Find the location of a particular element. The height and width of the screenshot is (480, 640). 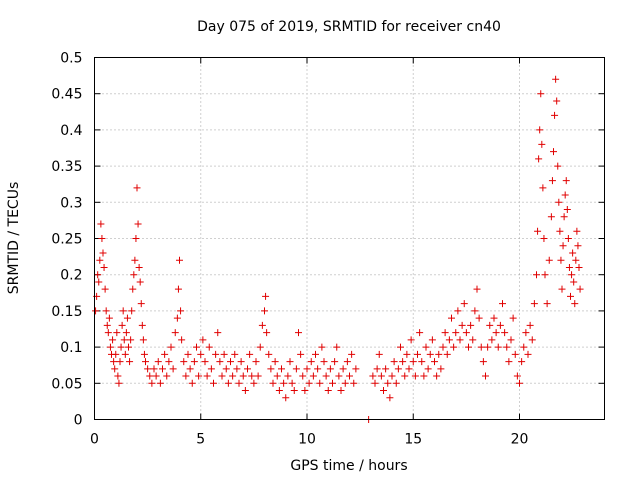

y-tick-label: 0.3 is located at coordinates (71, 203).